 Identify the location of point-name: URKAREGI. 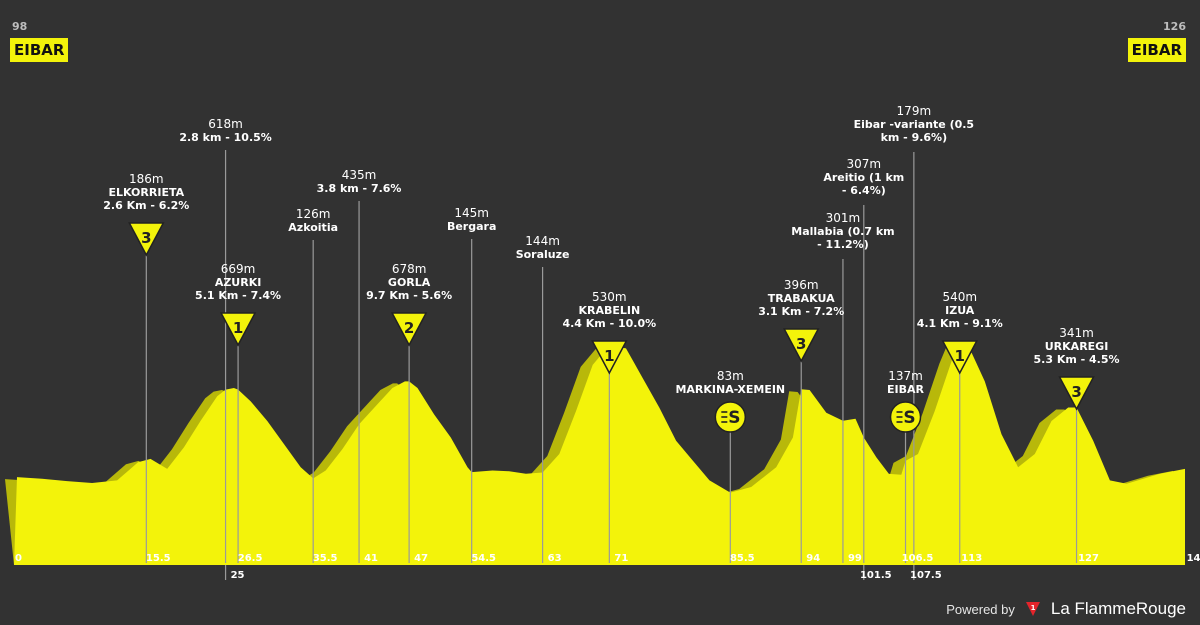
(1076, 346).